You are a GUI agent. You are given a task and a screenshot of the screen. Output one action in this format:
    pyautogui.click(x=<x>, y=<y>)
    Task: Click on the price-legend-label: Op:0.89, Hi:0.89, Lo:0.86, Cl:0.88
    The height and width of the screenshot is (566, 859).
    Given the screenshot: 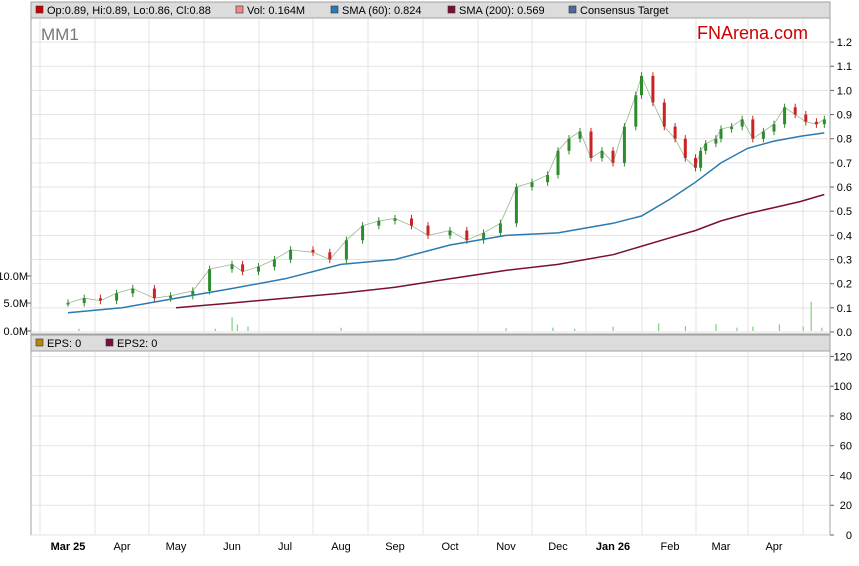 What is the action you would take?
    pyautogui.click(x=129, y=11)
    